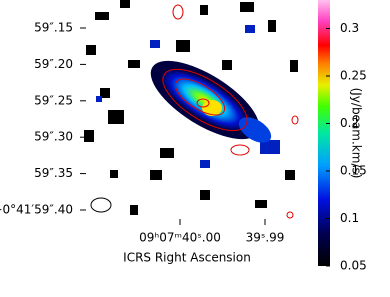 The image size is (390, 297). I want to click on y-tick-label: 59″.25, so click(53, 100).